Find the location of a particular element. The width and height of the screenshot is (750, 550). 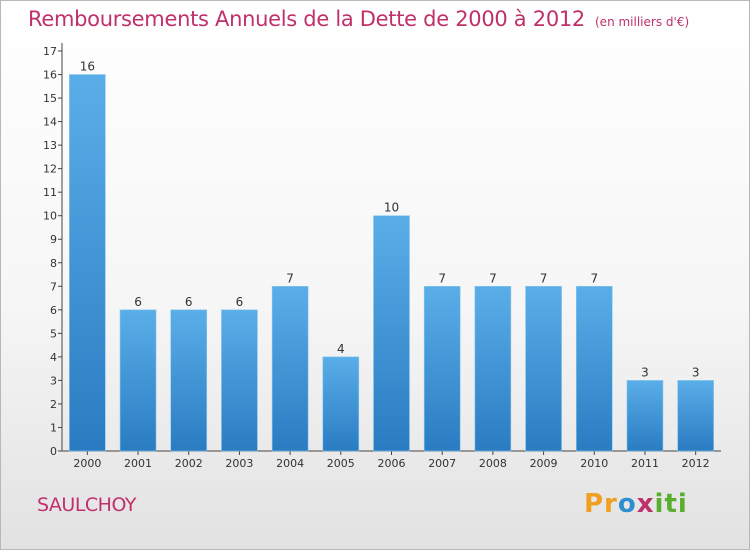

x-tick-label: 2012 is located at coordinates (696, 463).